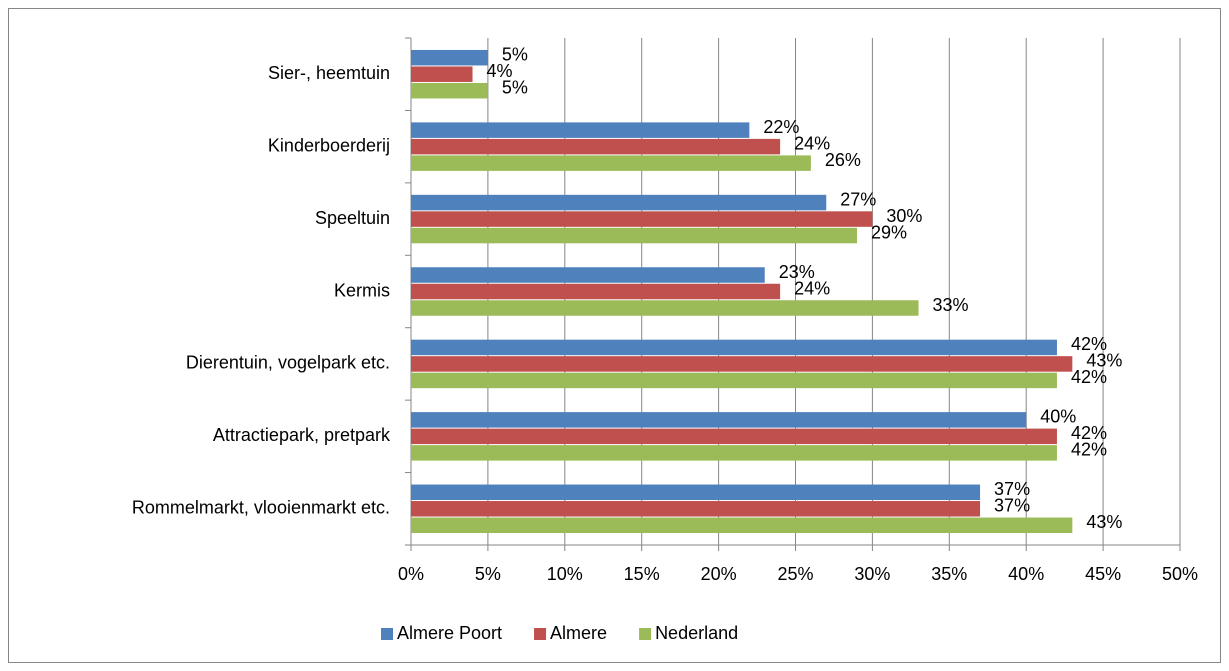  What do you see at coordinates (488, 574) in the screenshot?
I see `x-tick-label: 5%` at bounding box center [488, 574].